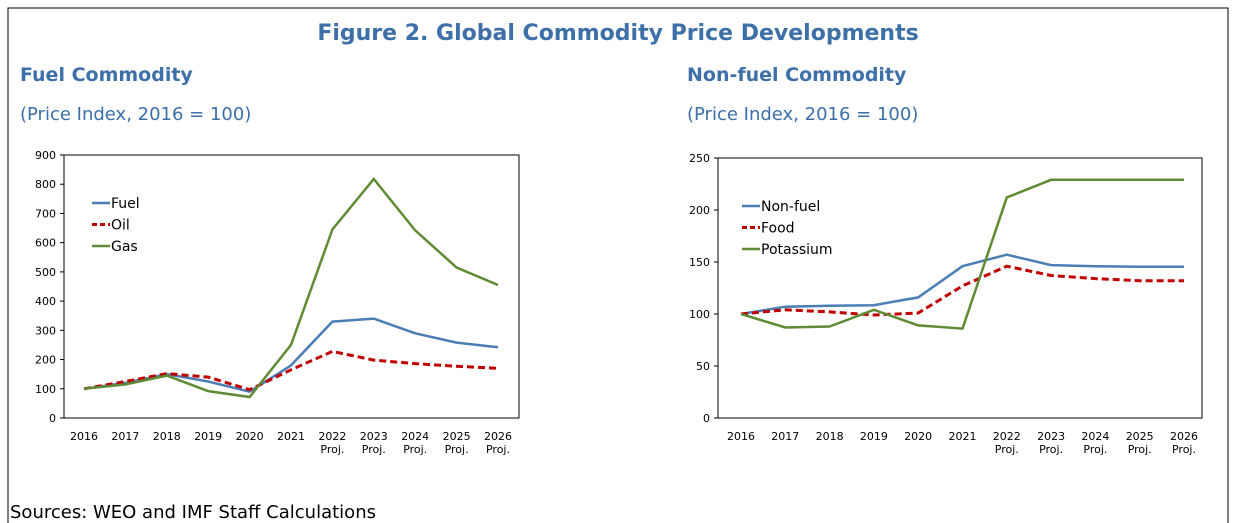 The height and width of the screenshot is (523, 1233). I want to click on legend-label: Oil, so click(120, 226).